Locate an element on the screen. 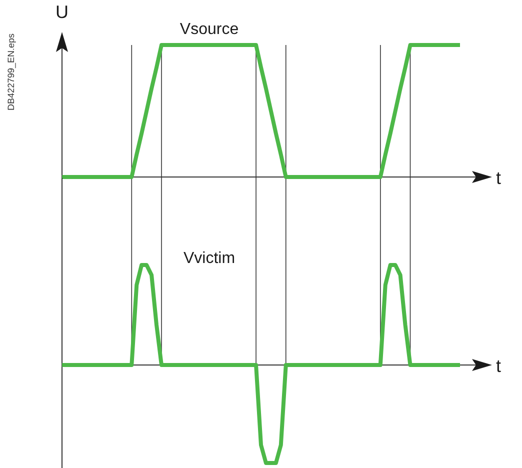 The height and width of the screenshot is (468, 522). text: Vvictim is located at coordinates (209, 258).